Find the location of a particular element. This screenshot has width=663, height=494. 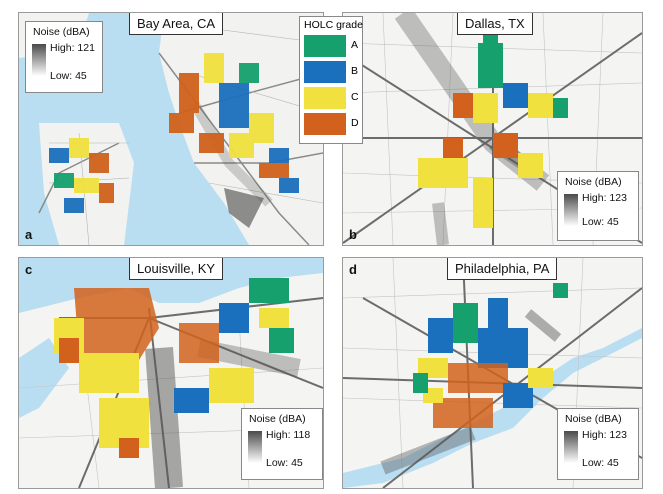

legend-item-b: B is located at coordinates (332, 72).